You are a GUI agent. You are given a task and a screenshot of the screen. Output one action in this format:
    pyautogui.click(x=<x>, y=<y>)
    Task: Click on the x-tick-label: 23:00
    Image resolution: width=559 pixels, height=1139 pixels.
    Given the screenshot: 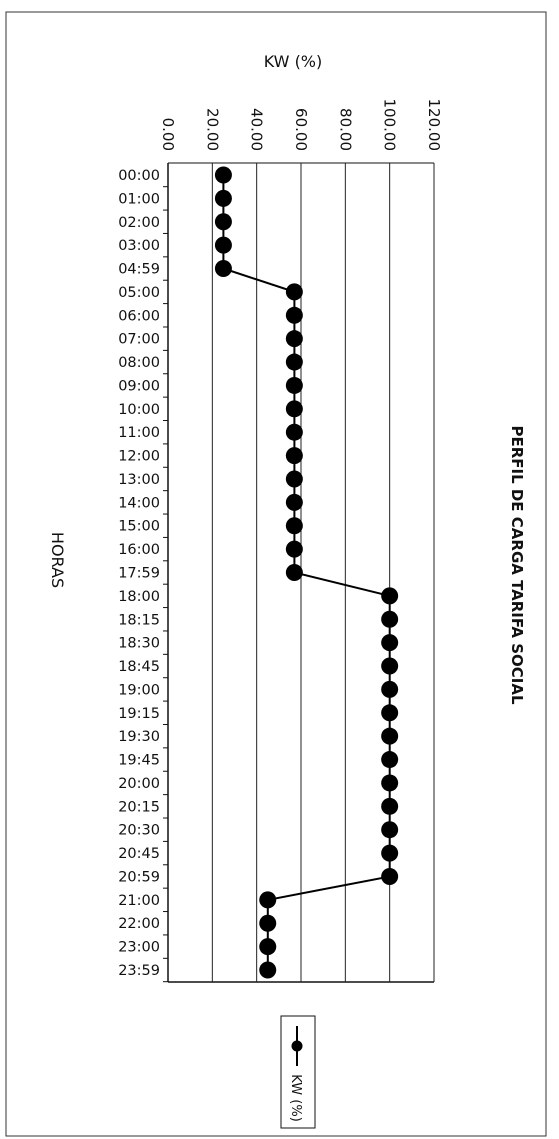 What is the action you would take?
    pyautogui.click(x=139, y=948)
    